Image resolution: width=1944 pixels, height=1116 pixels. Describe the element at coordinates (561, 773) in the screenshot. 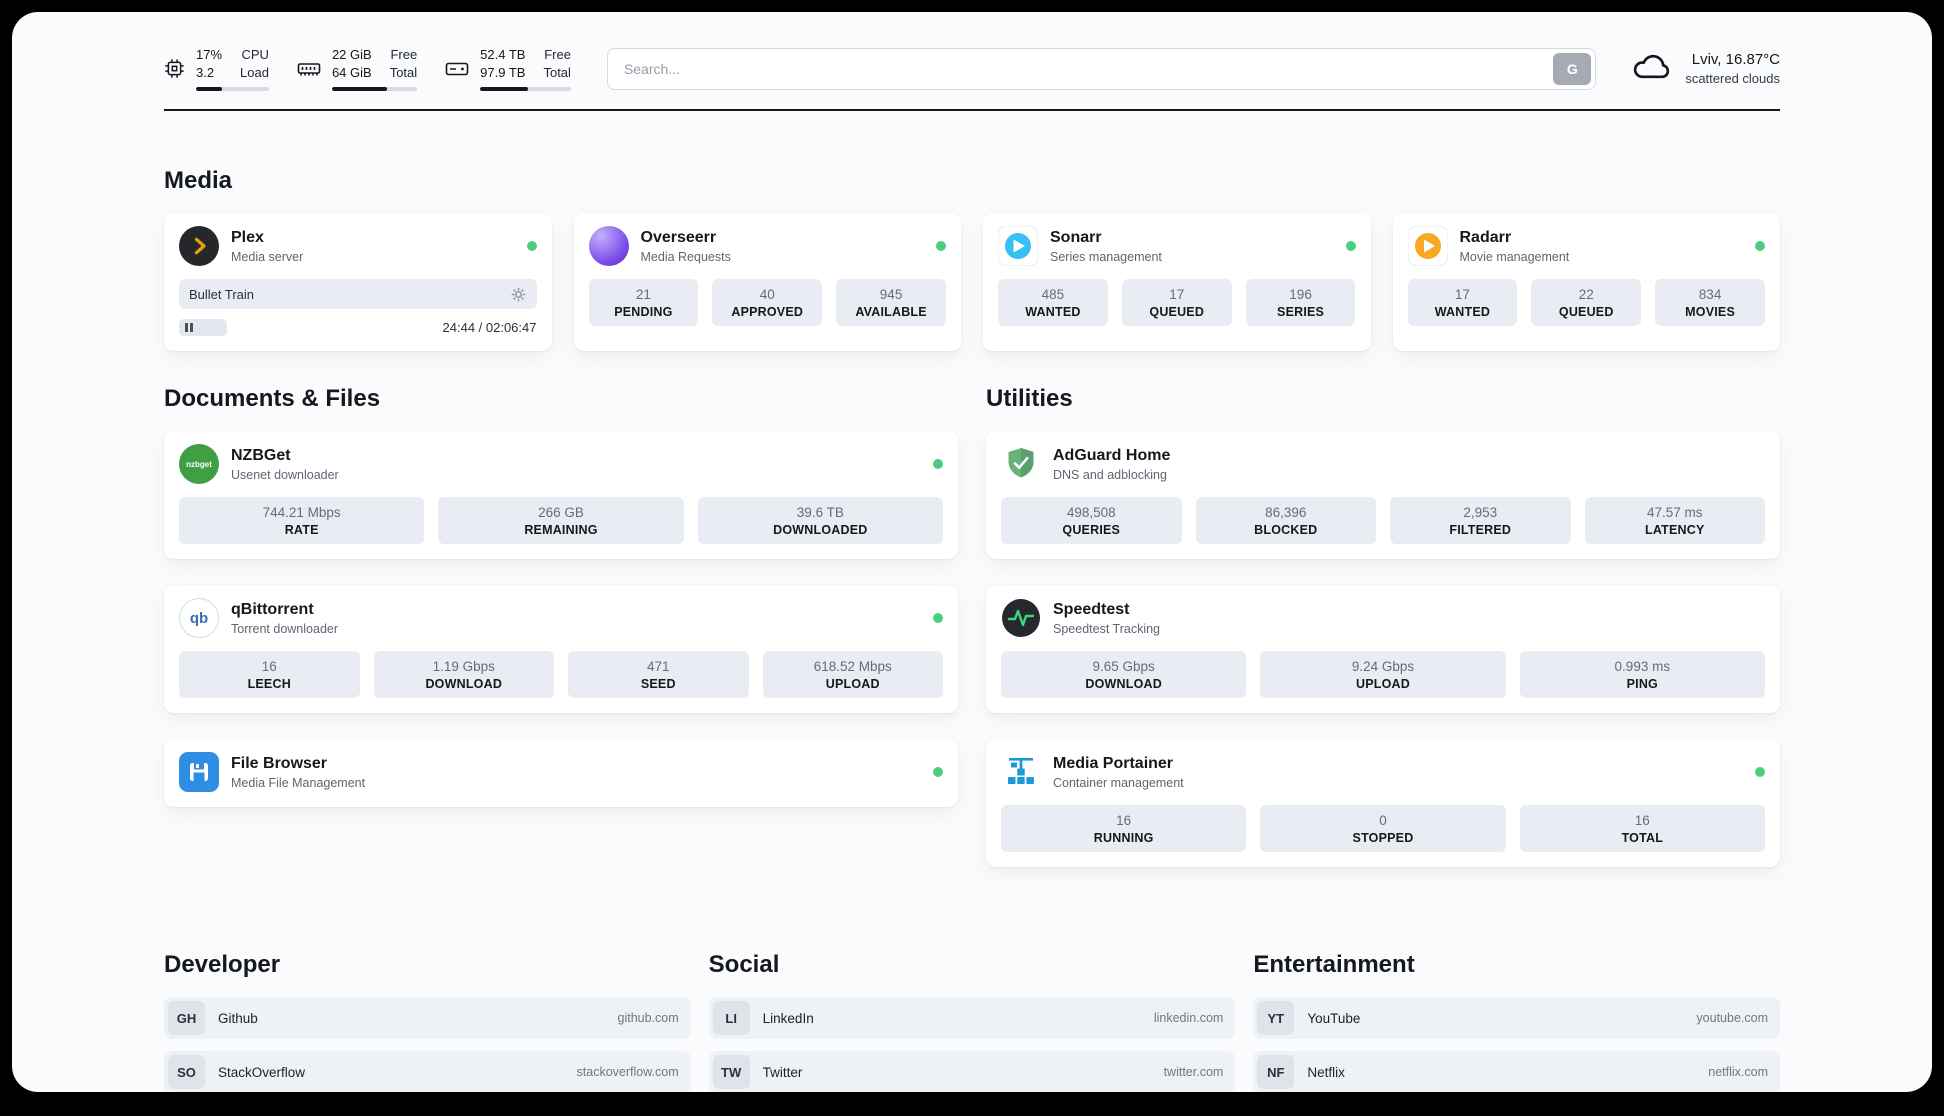

I see `app-card-filebrowser: File Browser Media File Management` at that location.